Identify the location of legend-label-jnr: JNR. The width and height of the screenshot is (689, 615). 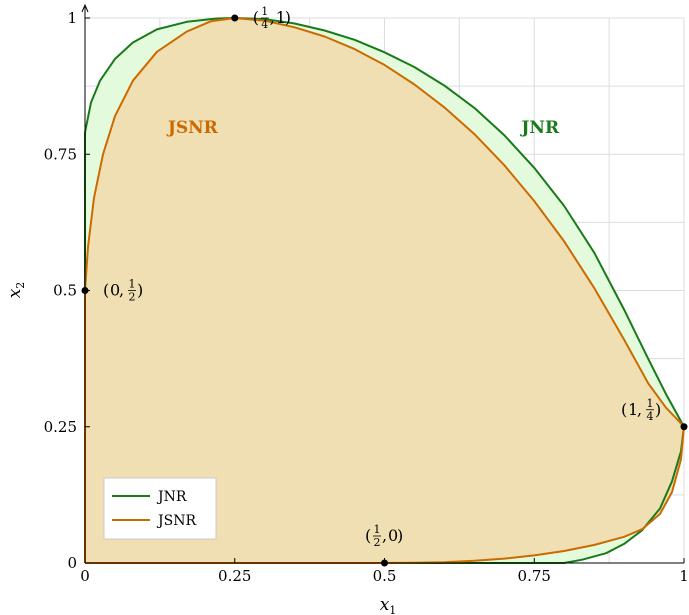
(171, 497).